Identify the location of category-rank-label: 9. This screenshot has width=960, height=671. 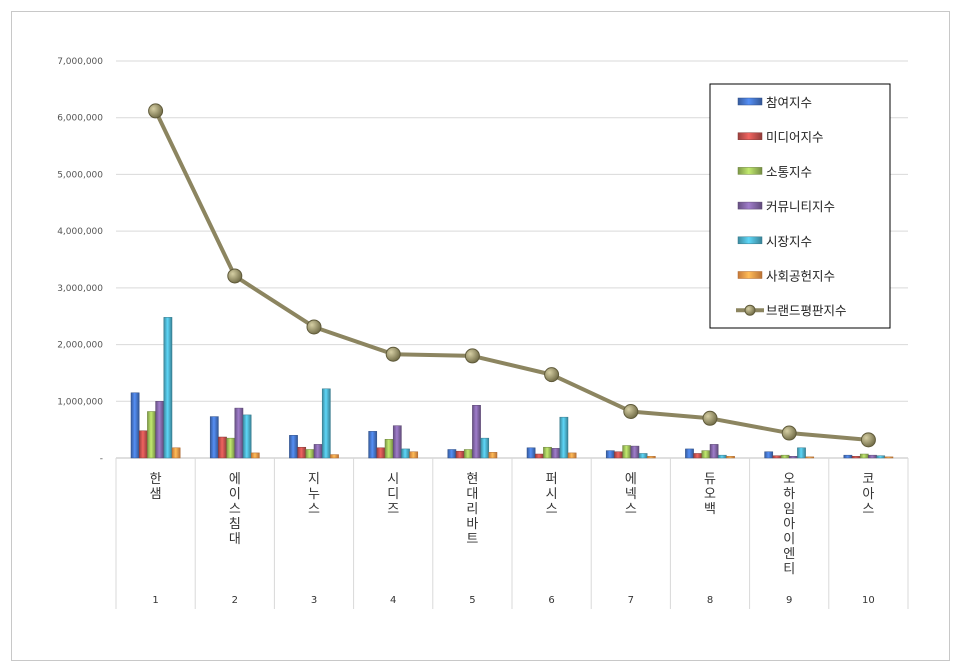
(789, 600).